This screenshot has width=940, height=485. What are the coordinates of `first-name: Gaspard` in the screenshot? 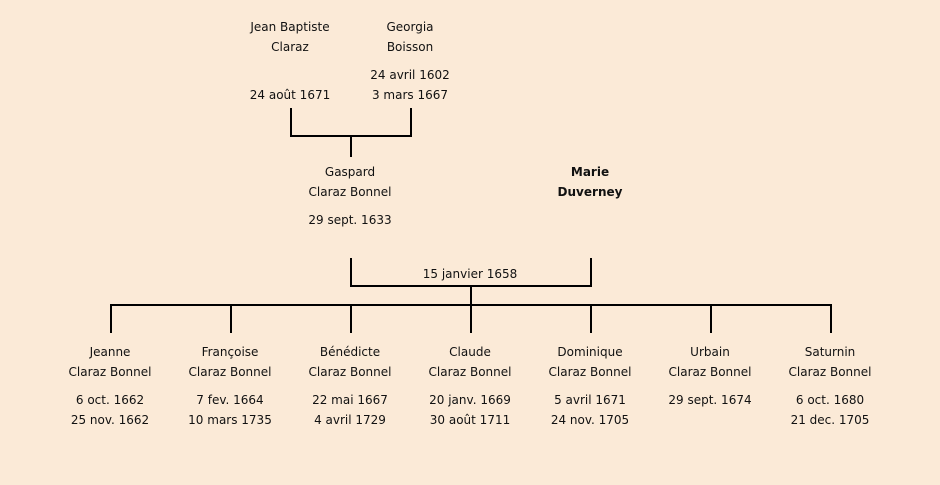 It's located at (350, 172).